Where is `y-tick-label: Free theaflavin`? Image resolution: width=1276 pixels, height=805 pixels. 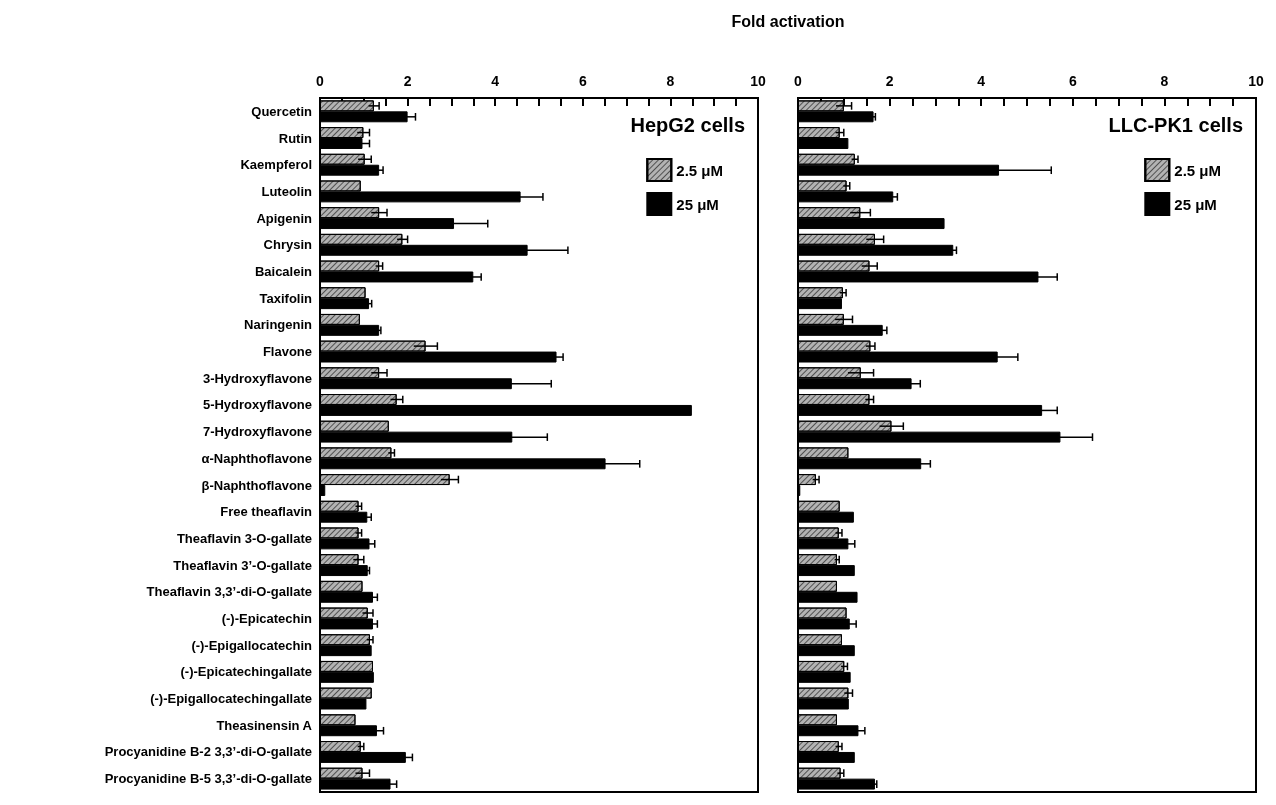
y-tick-label: Free theaflavin is located at coordinates (266, 512).